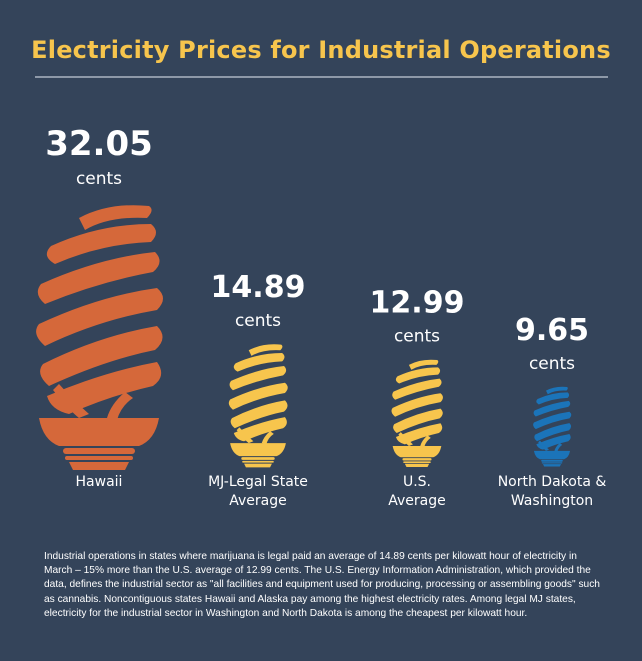 This screenshot has width=642, height=661. Describe the element at coordinates (552, 364) in the screenshot. I see `unit-label-3: cents` at that location.